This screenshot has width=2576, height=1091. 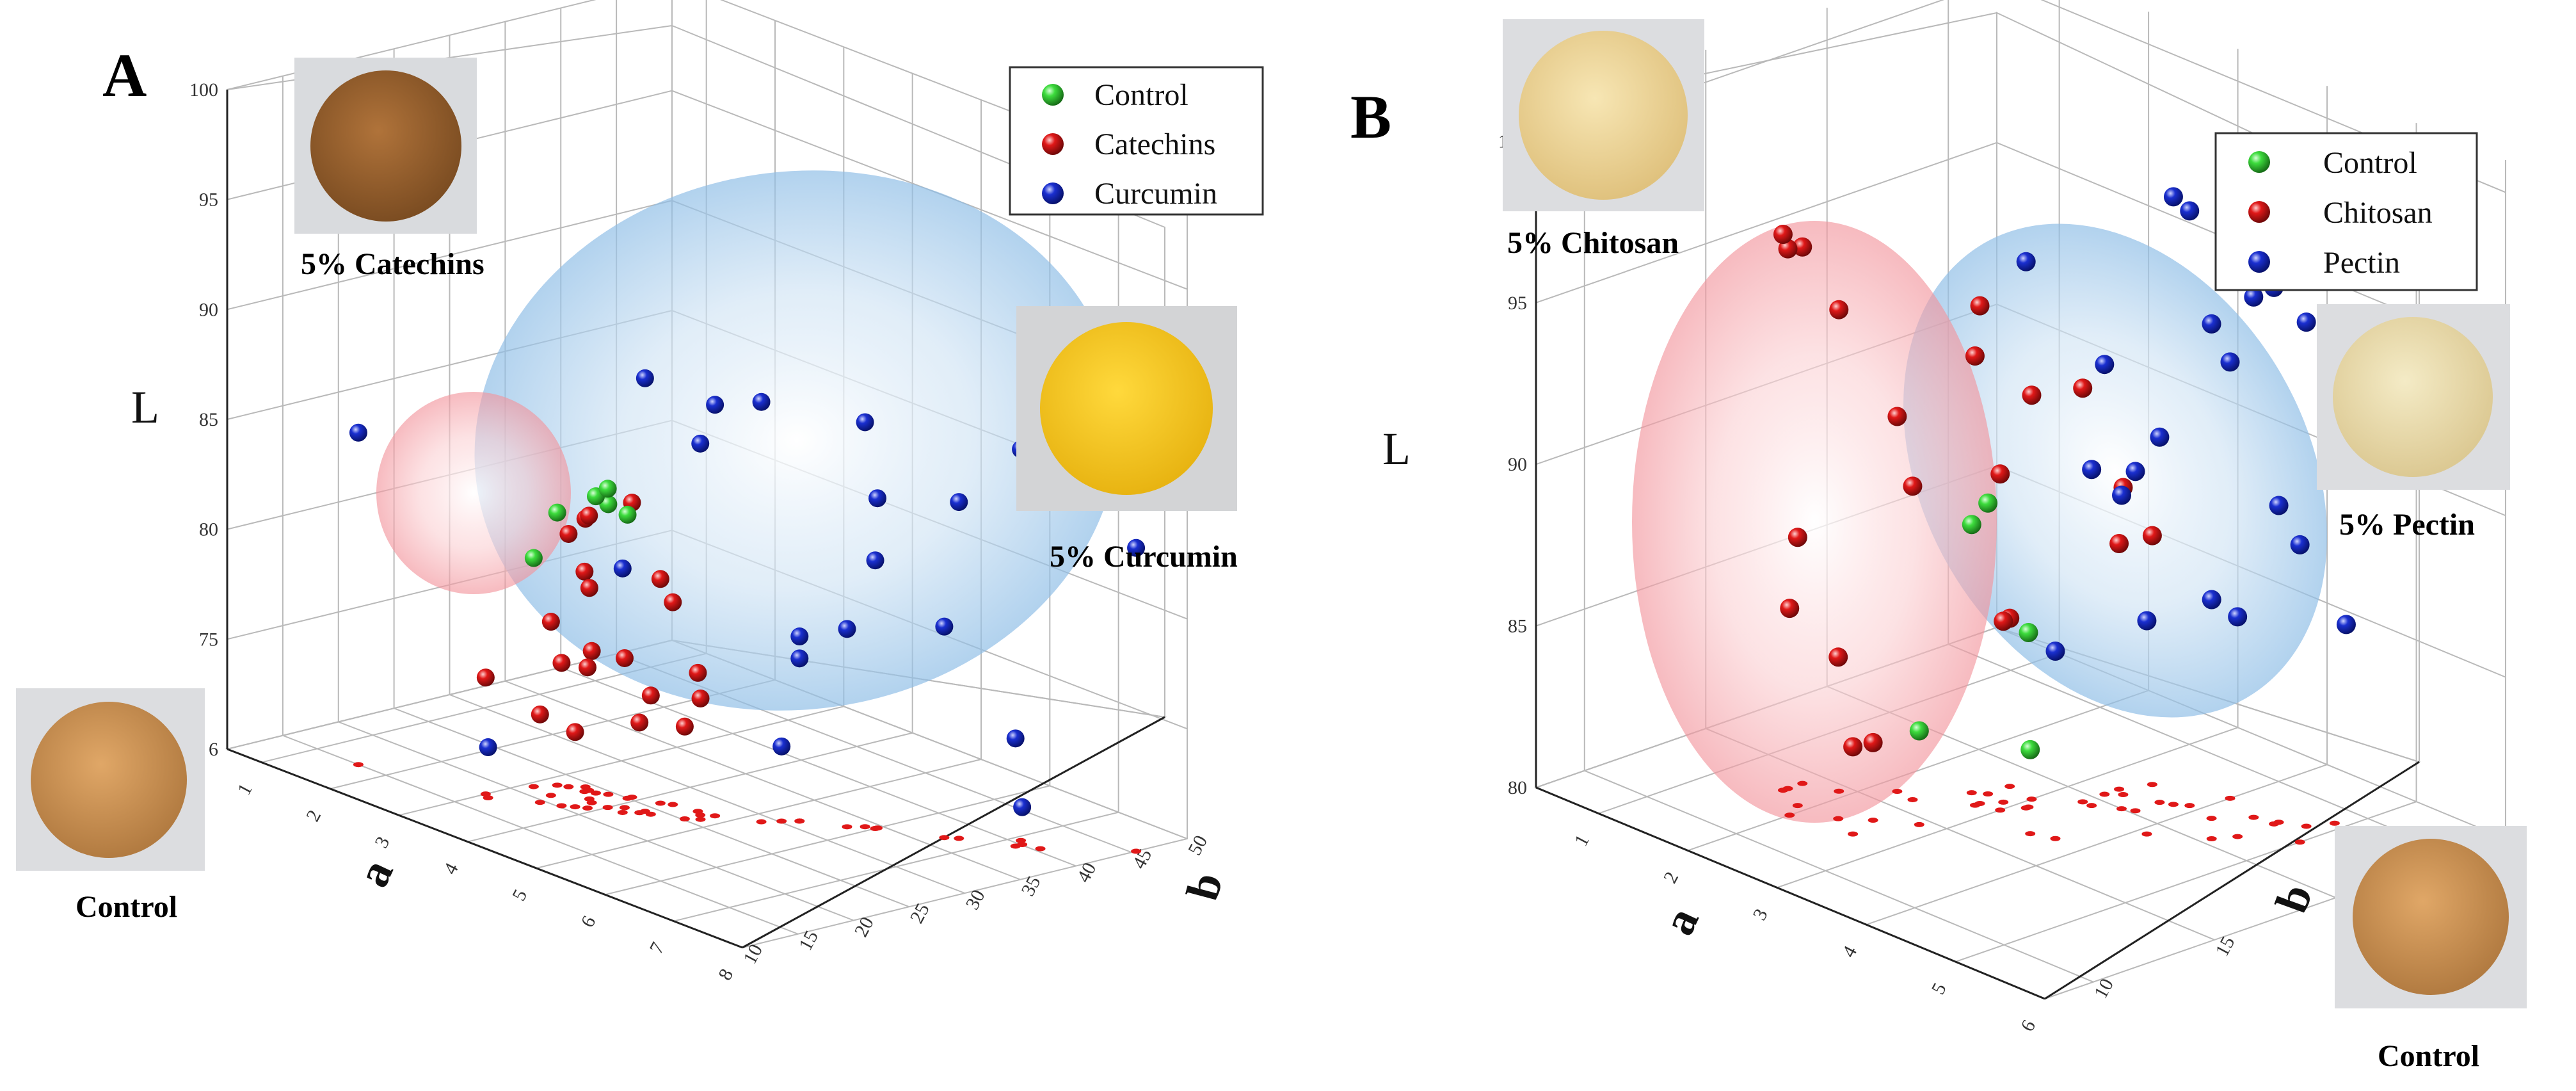 What do you see at coordinates (451, 868) in the screenshot?
I see `panel-a-x-tick: 4` at bounding box center [451, 868].